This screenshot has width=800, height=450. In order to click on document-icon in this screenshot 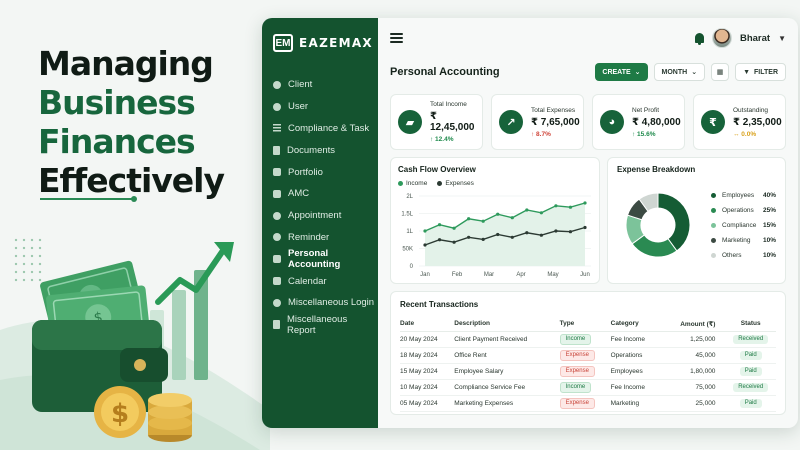, I will do `click(276, 150)`.